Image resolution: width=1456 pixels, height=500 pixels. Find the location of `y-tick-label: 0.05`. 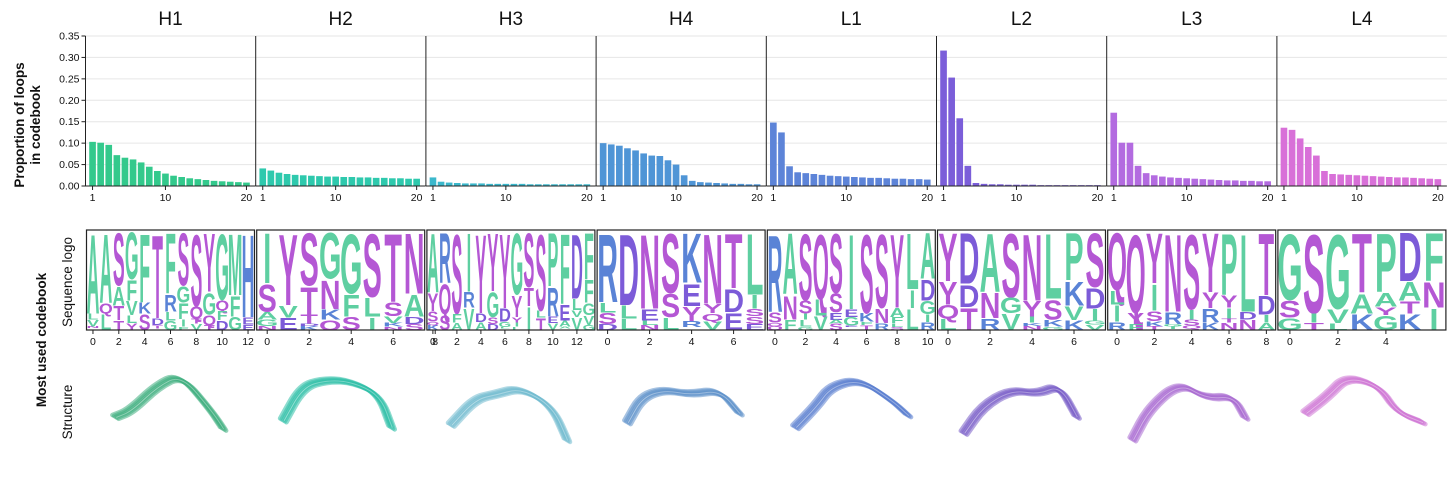

y-tick-label: 0.05 is located at coordinates (69, 165).